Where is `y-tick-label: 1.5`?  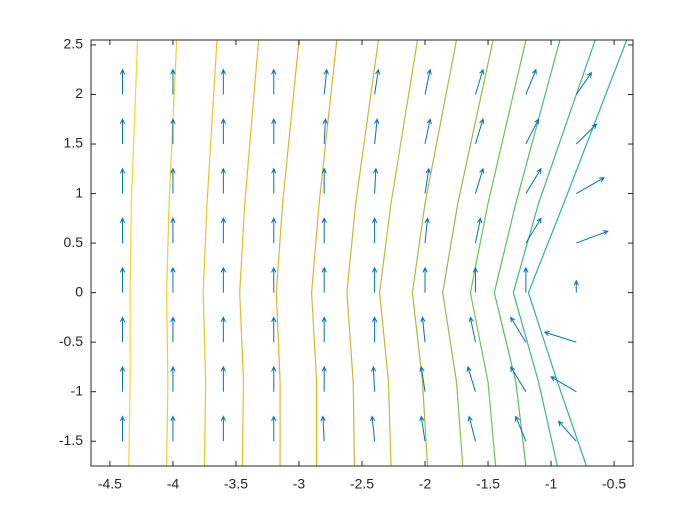 y-tick-label: 1.5 is located at coordinates (74, 143).